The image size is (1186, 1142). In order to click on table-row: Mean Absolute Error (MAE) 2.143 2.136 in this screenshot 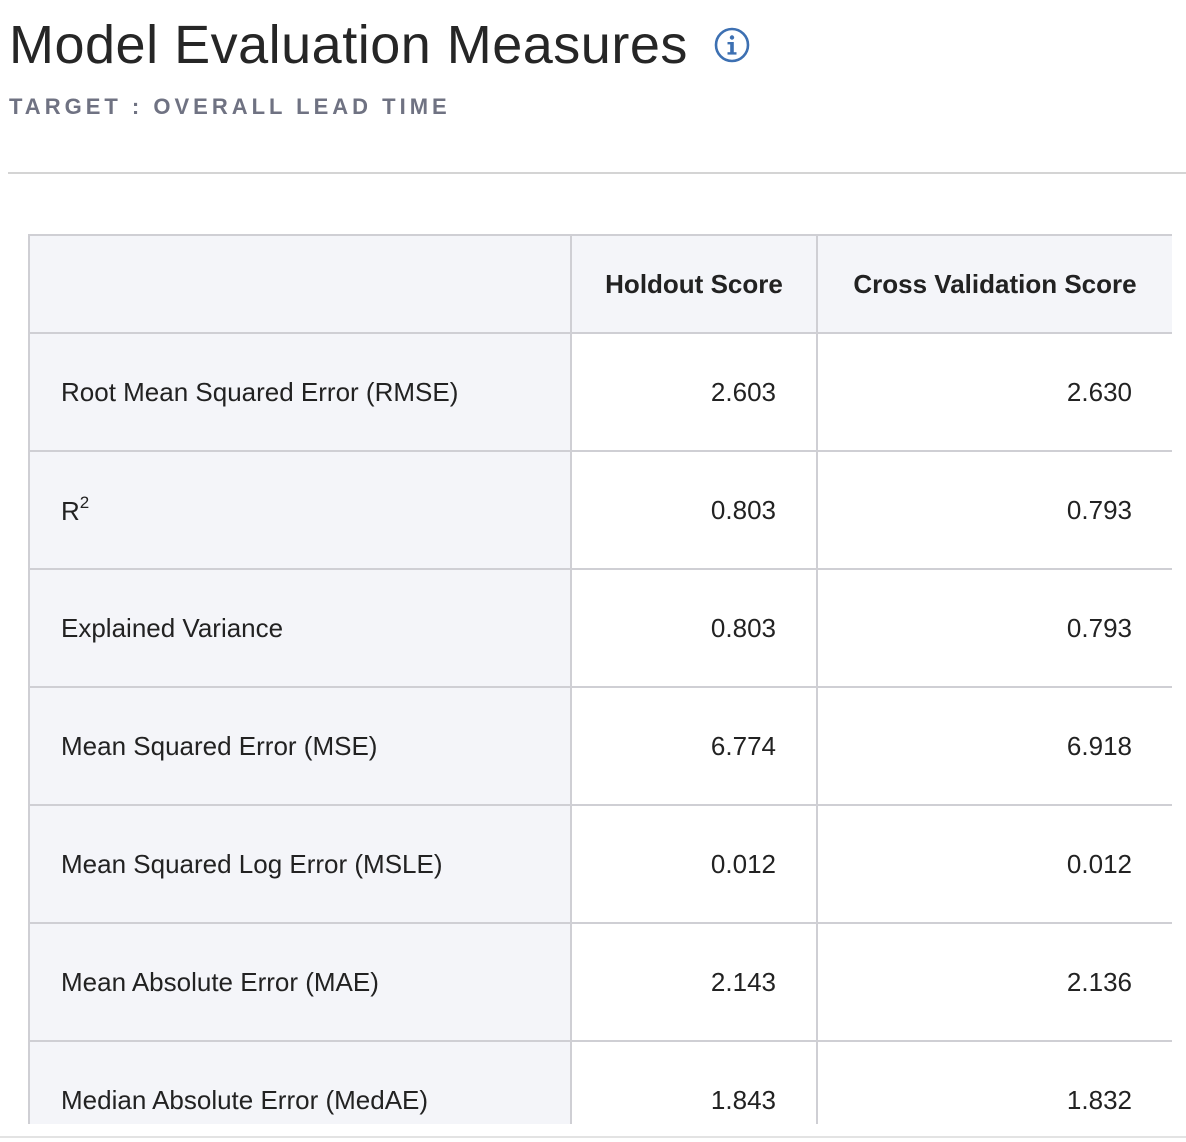, I will do `click(600, 982)`.